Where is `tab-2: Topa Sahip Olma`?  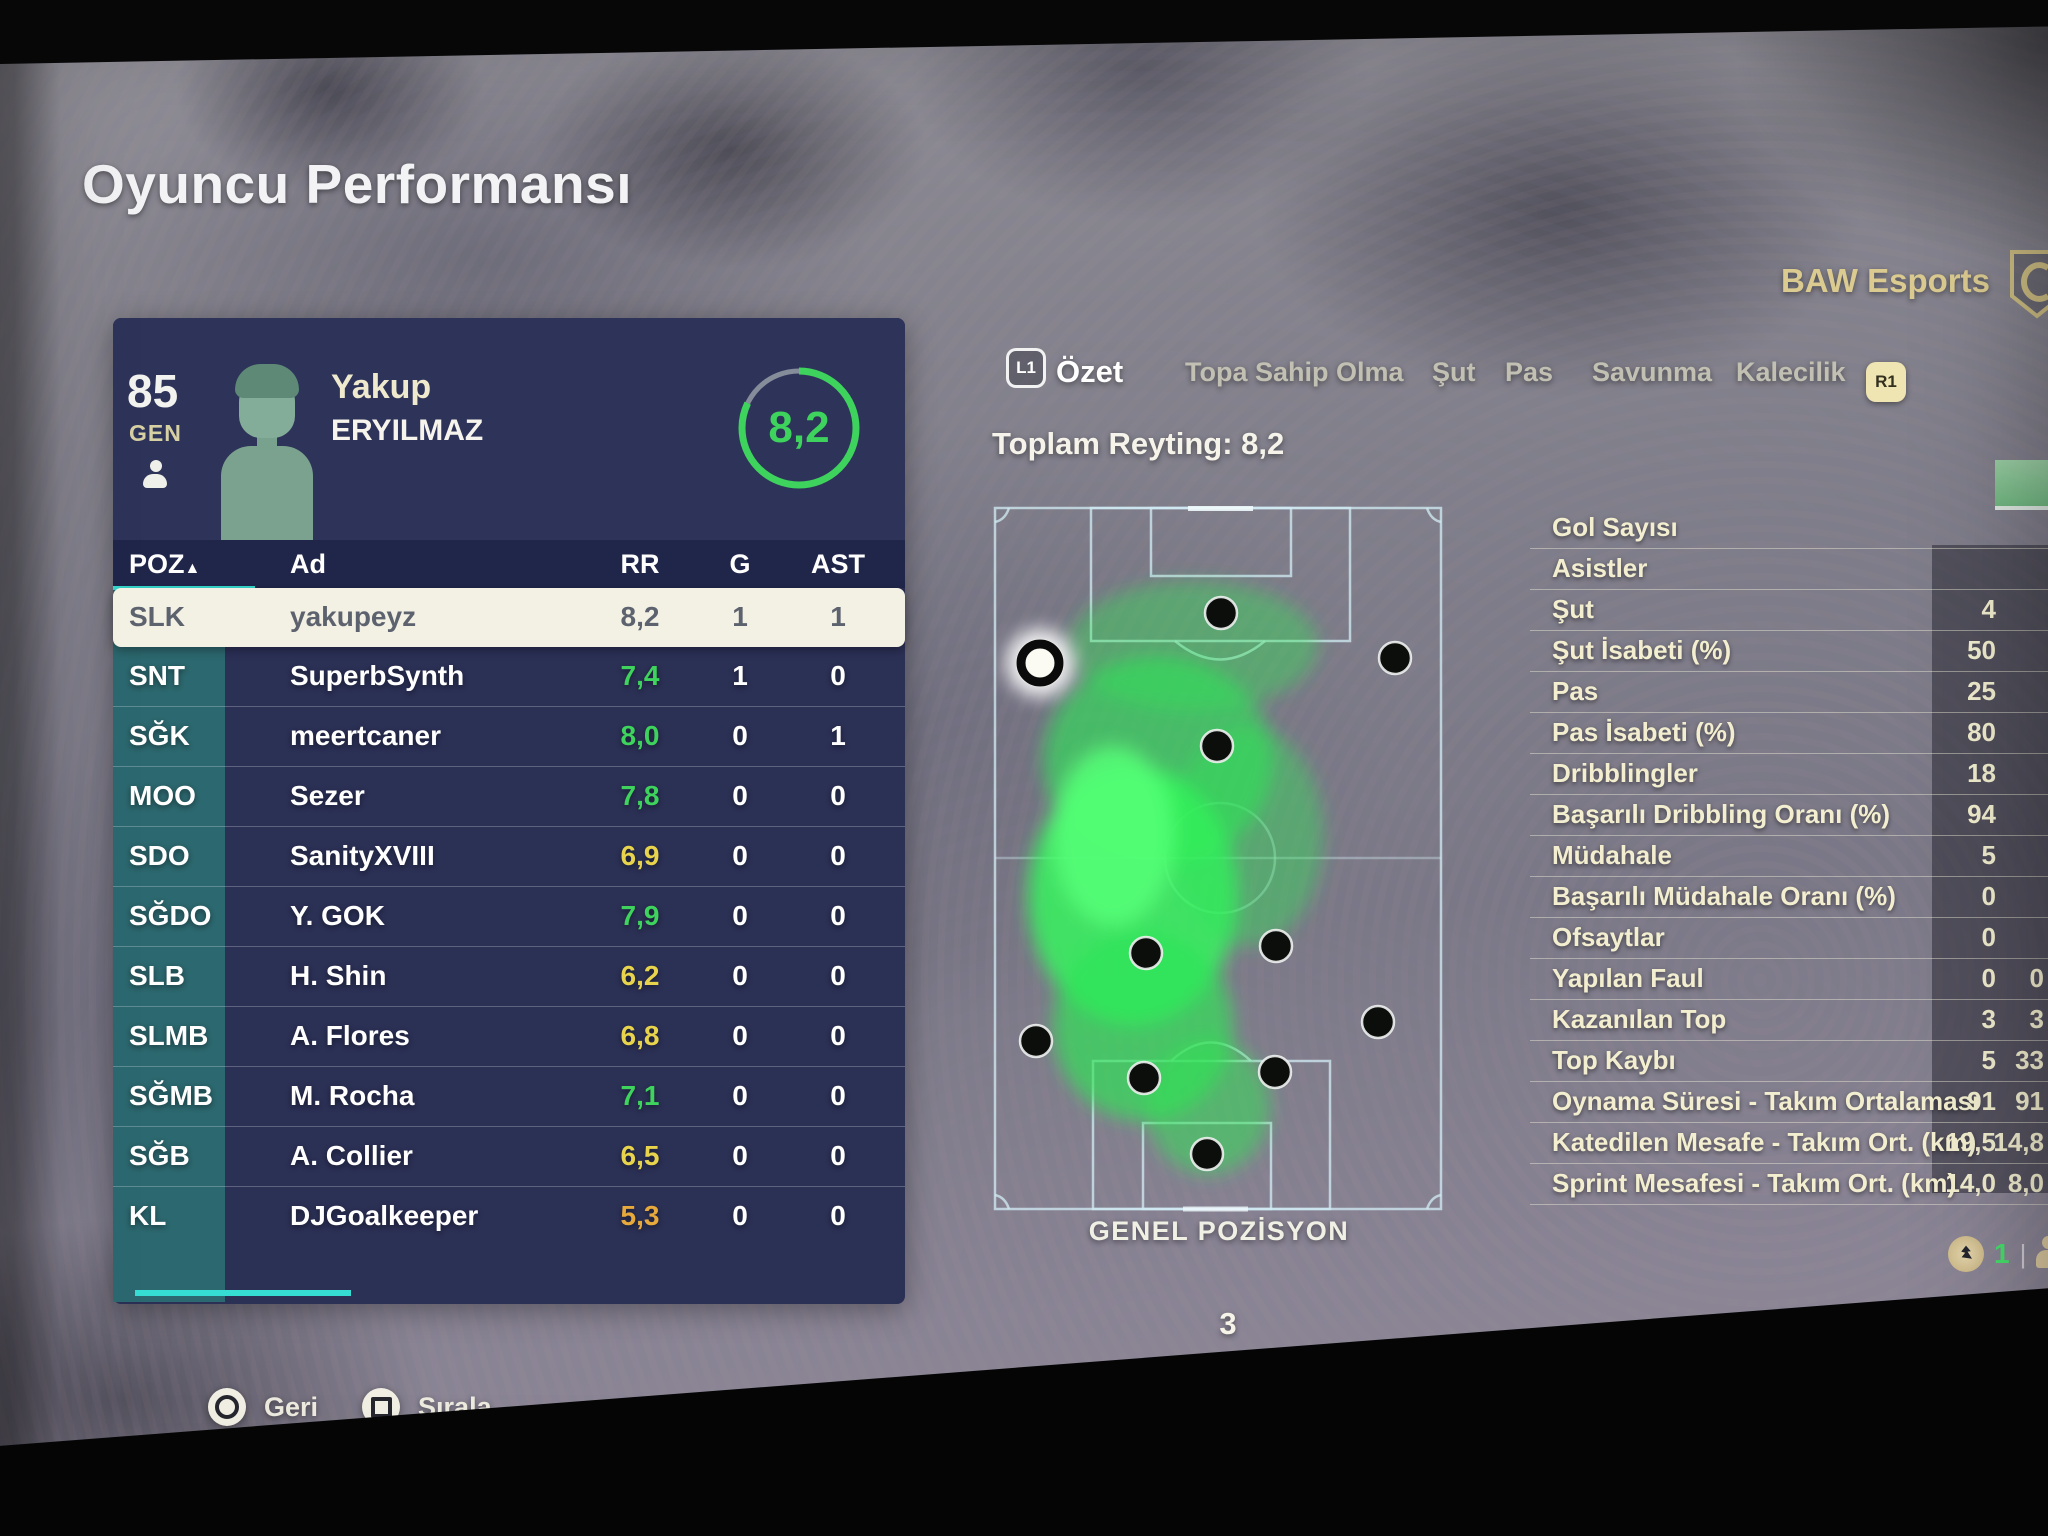
tab-2: Topa Sahip Olma is located at coordinates (1294, 372).